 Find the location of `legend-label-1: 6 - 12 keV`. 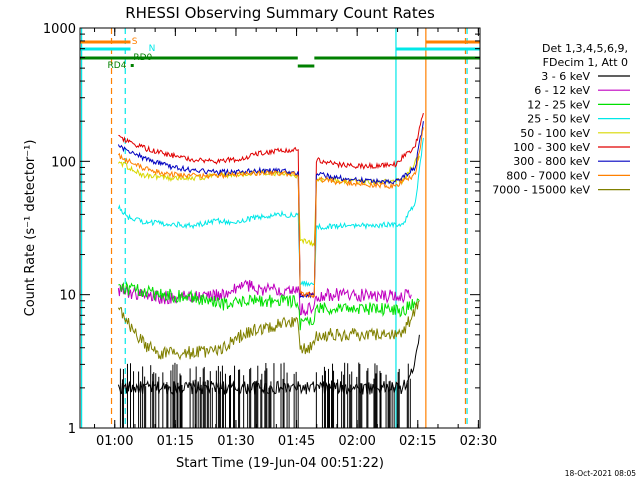

legend-label-1: 6 - 12 keV is located at coordinates (562, 90).